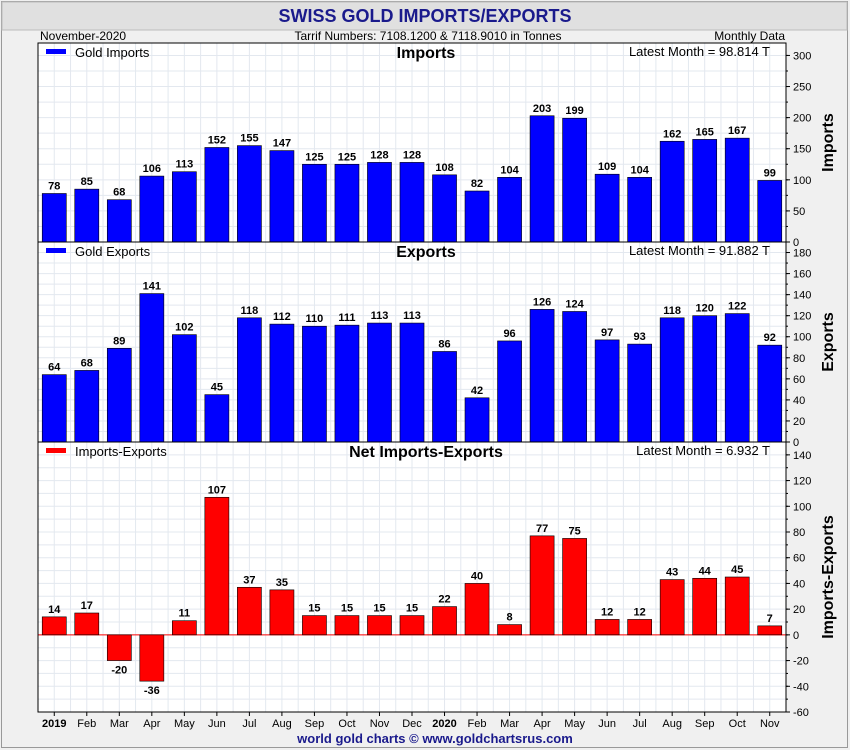 This screenshot has height=750, width=850. Describe the element at coordinates (424, 16) in the screenshot. I see `chart-title: SWISS GOLD IMPORTS/EXPORTS` at that location.